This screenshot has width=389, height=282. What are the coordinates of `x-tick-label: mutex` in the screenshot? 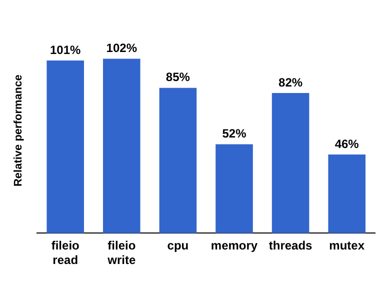 It's located at (347, 245).